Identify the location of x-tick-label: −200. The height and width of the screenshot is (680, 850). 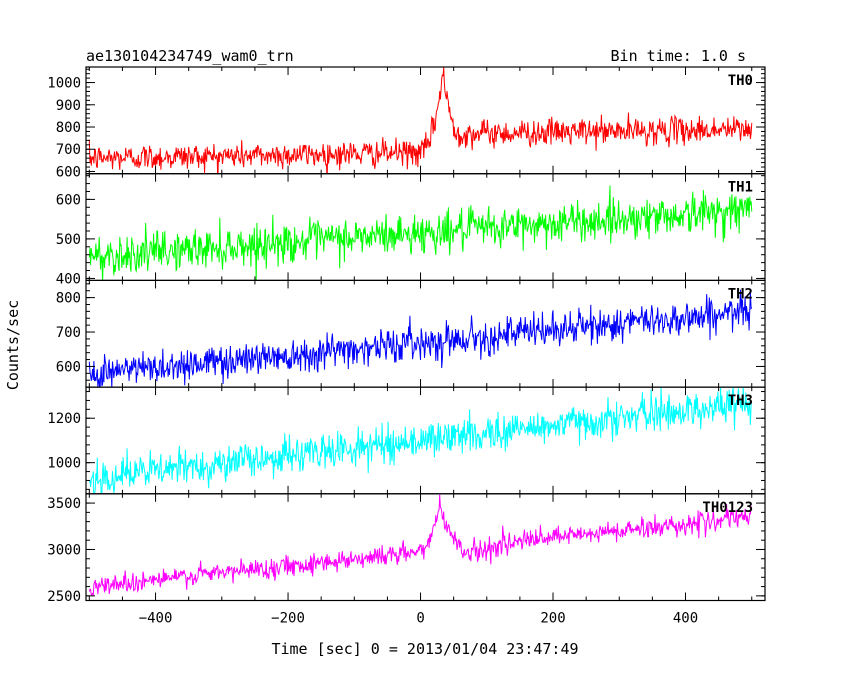
(288, 619).